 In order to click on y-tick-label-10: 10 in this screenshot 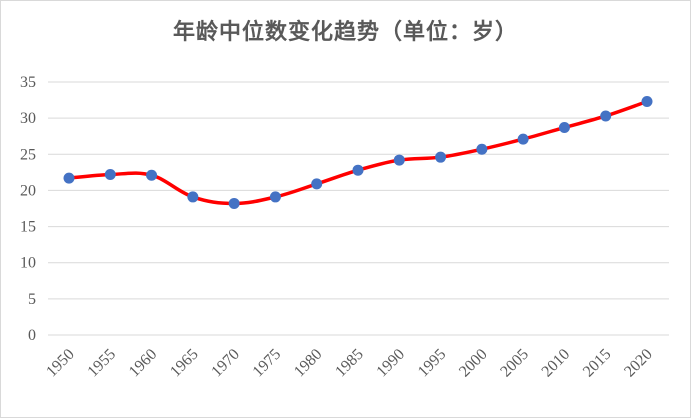, I will do `click(28, 263)`.